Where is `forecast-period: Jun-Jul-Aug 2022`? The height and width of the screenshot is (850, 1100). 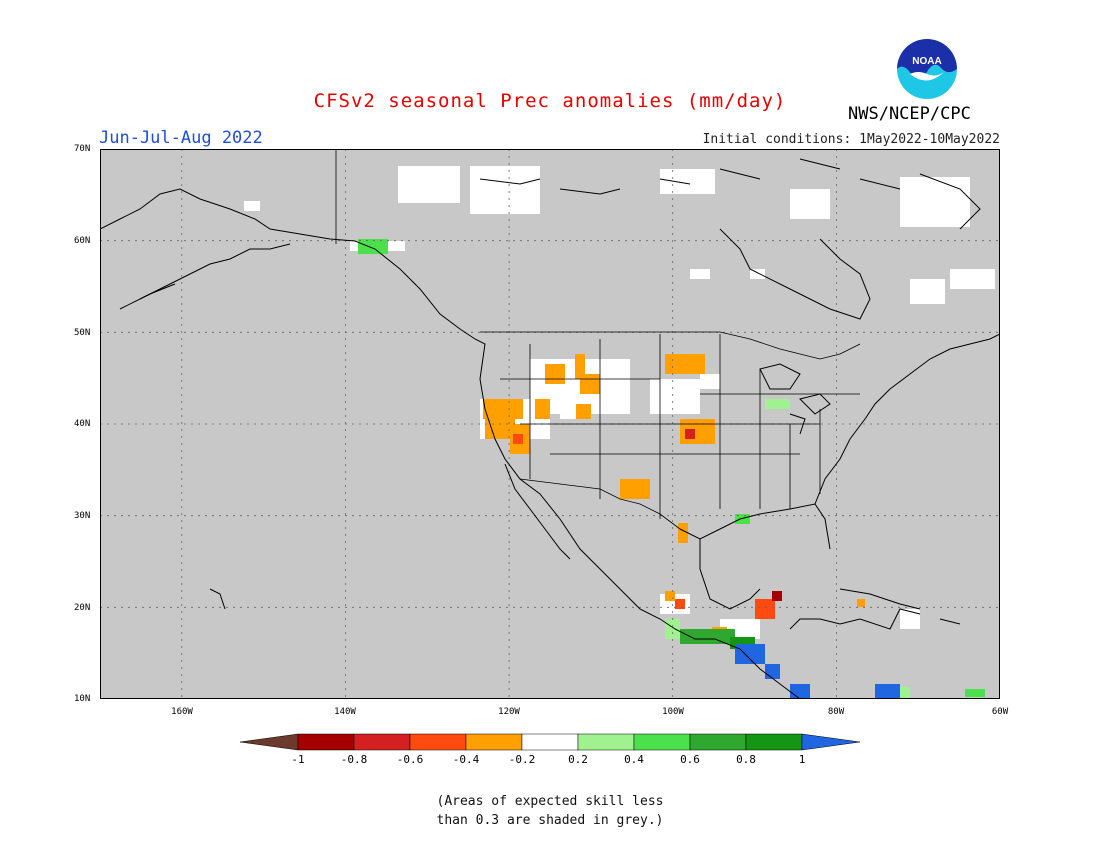 forecast-period: Jun-Jul-Aug 2022 is located at coordinates (181, 138).